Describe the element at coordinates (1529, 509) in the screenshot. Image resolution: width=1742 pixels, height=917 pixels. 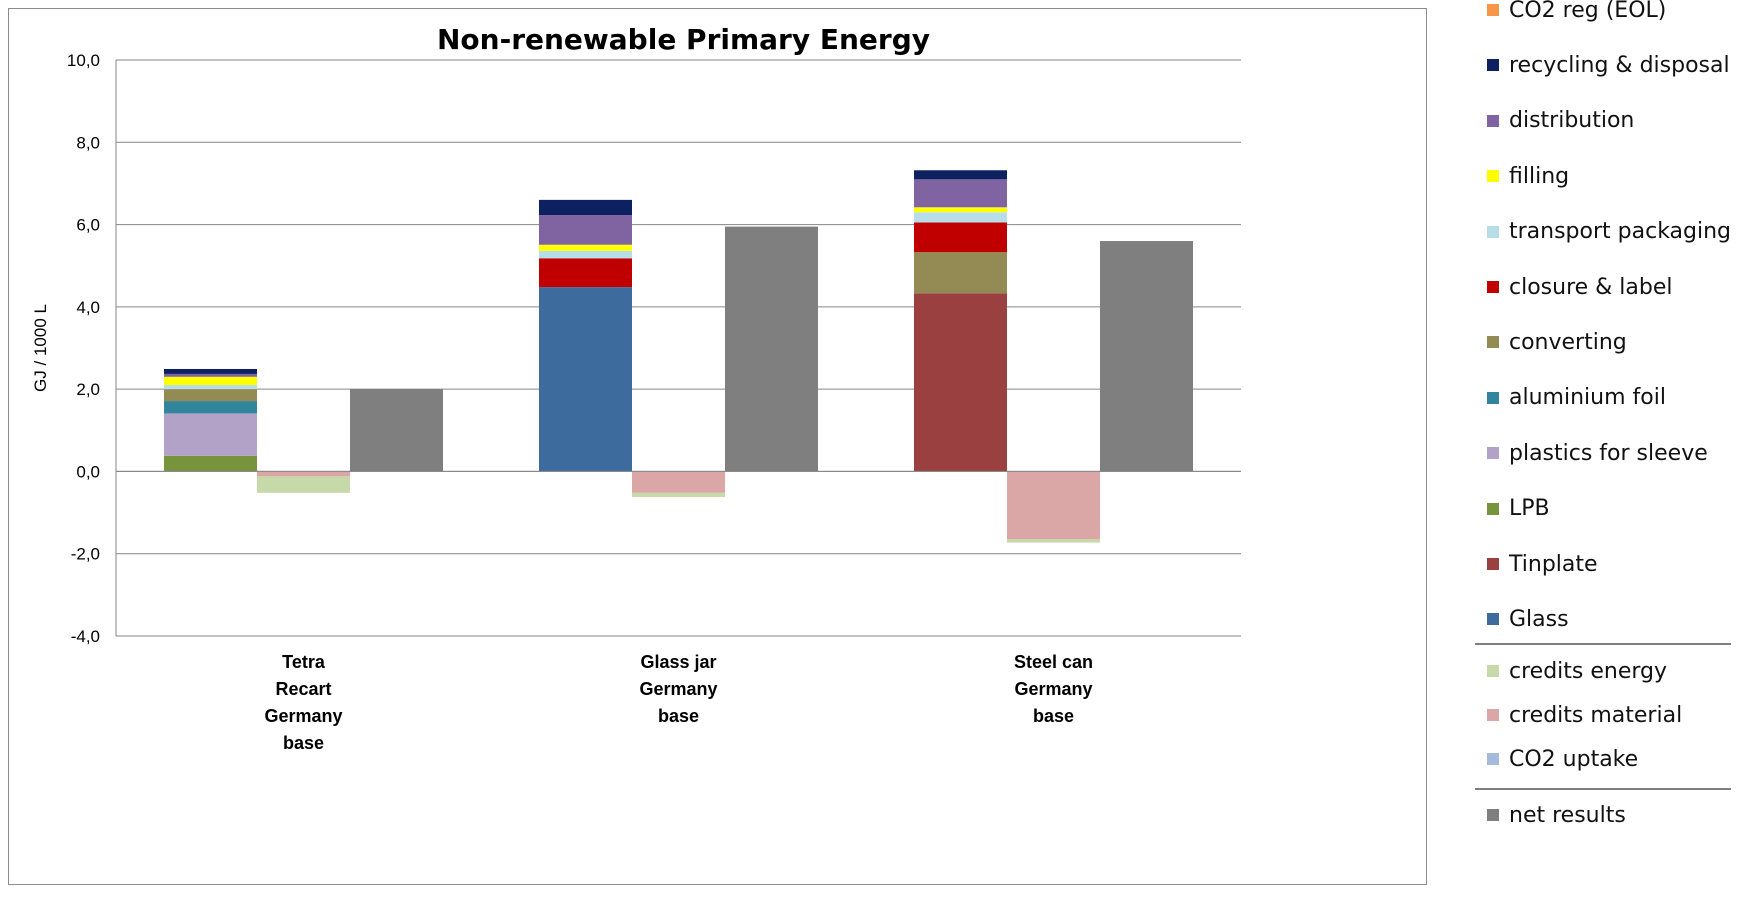
I see `legend-label: LPB` at that location.